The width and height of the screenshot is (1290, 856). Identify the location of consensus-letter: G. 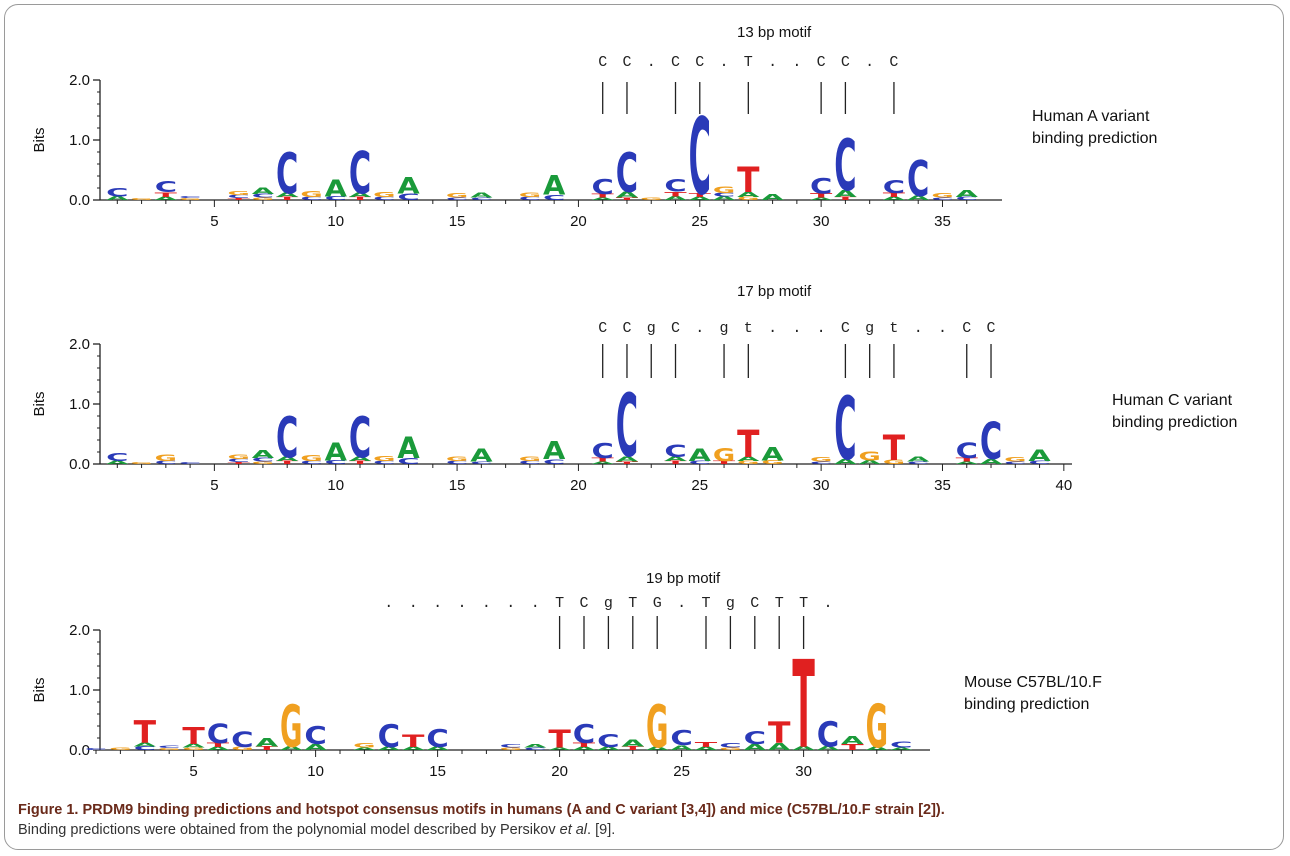
(657, 603).